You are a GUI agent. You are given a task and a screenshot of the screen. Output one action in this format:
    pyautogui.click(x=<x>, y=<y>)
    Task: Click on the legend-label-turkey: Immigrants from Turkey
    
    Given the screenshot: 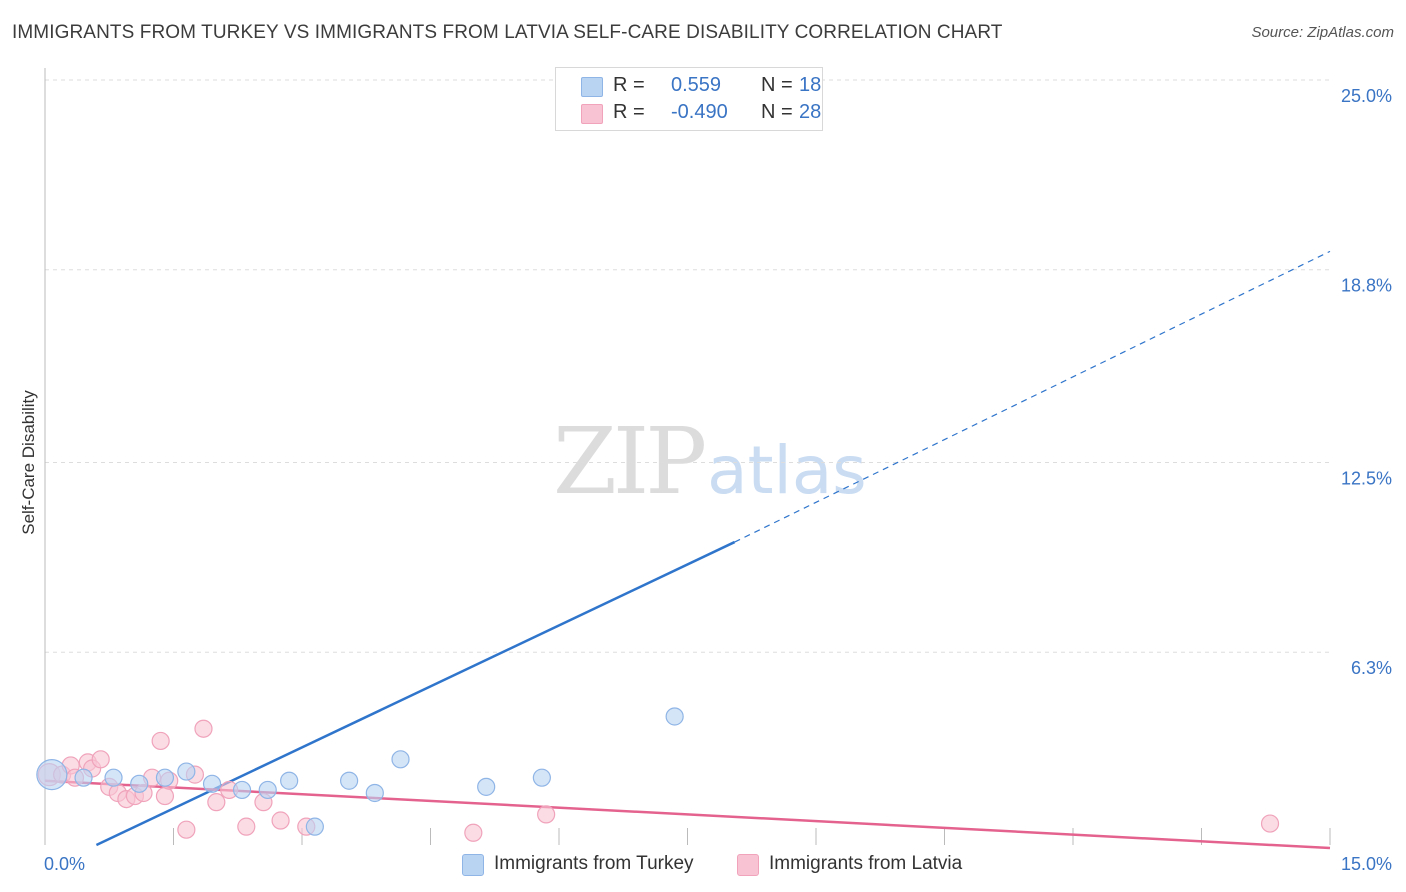 What is the action you would take?
    pyautogui.click(x=594, y=863)
    